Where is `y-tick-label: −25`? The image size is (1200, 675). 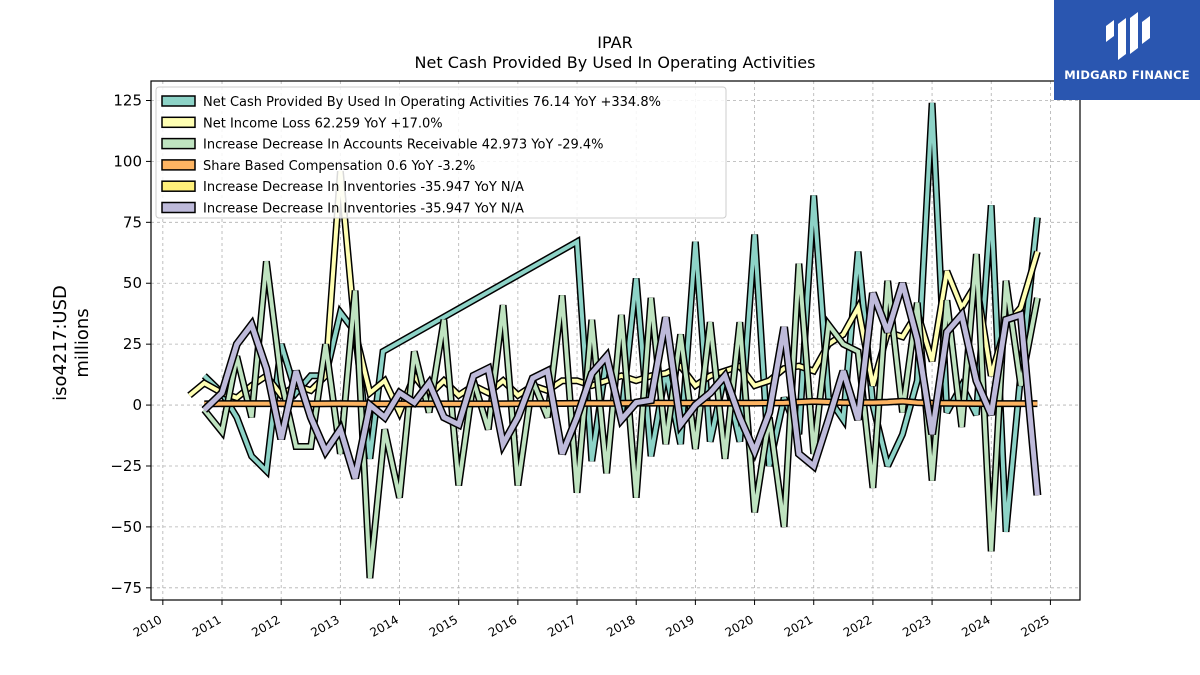 y-tick-label: −25 is located at coordinates (126, 466).